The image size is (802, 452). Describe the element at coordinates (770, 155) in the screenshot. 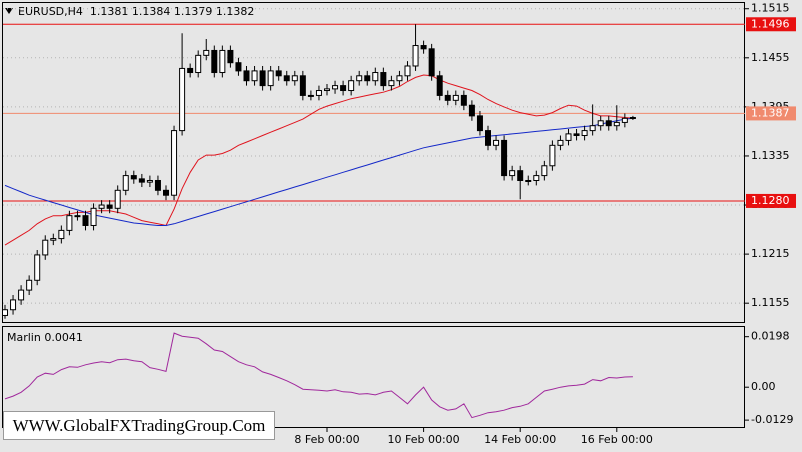

I see `y-tick-label: 1.1335` at that location.